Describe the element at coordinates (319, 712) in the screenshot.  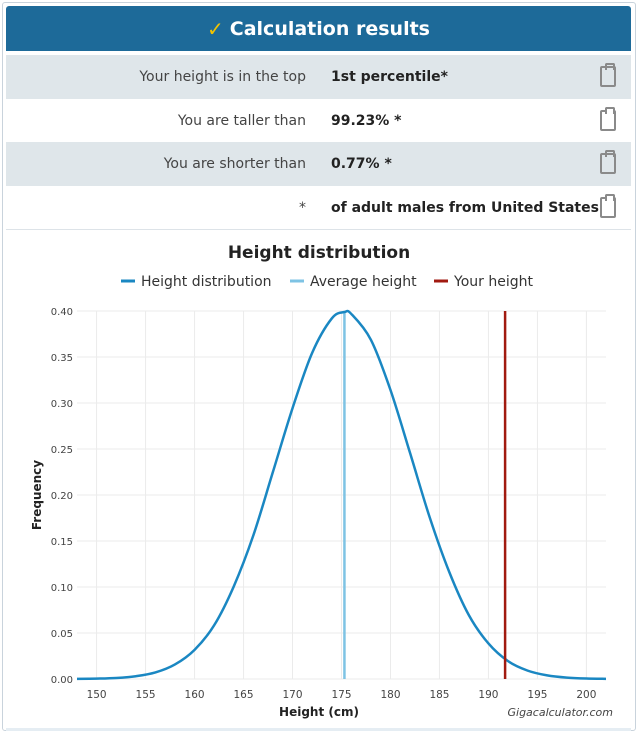
I see `x-axis-label: Height (cm)` at that location.